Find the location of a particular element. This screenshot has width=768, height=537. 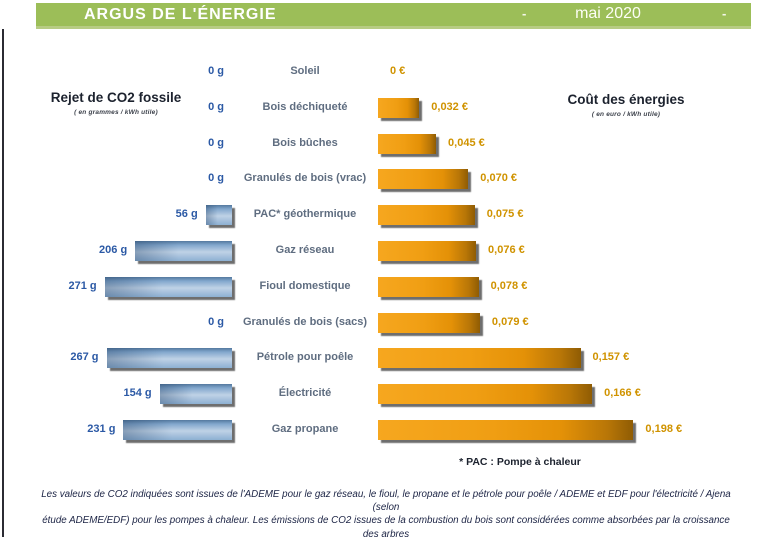

co2-value-label: 56 g is located at coordinates (186, 214).